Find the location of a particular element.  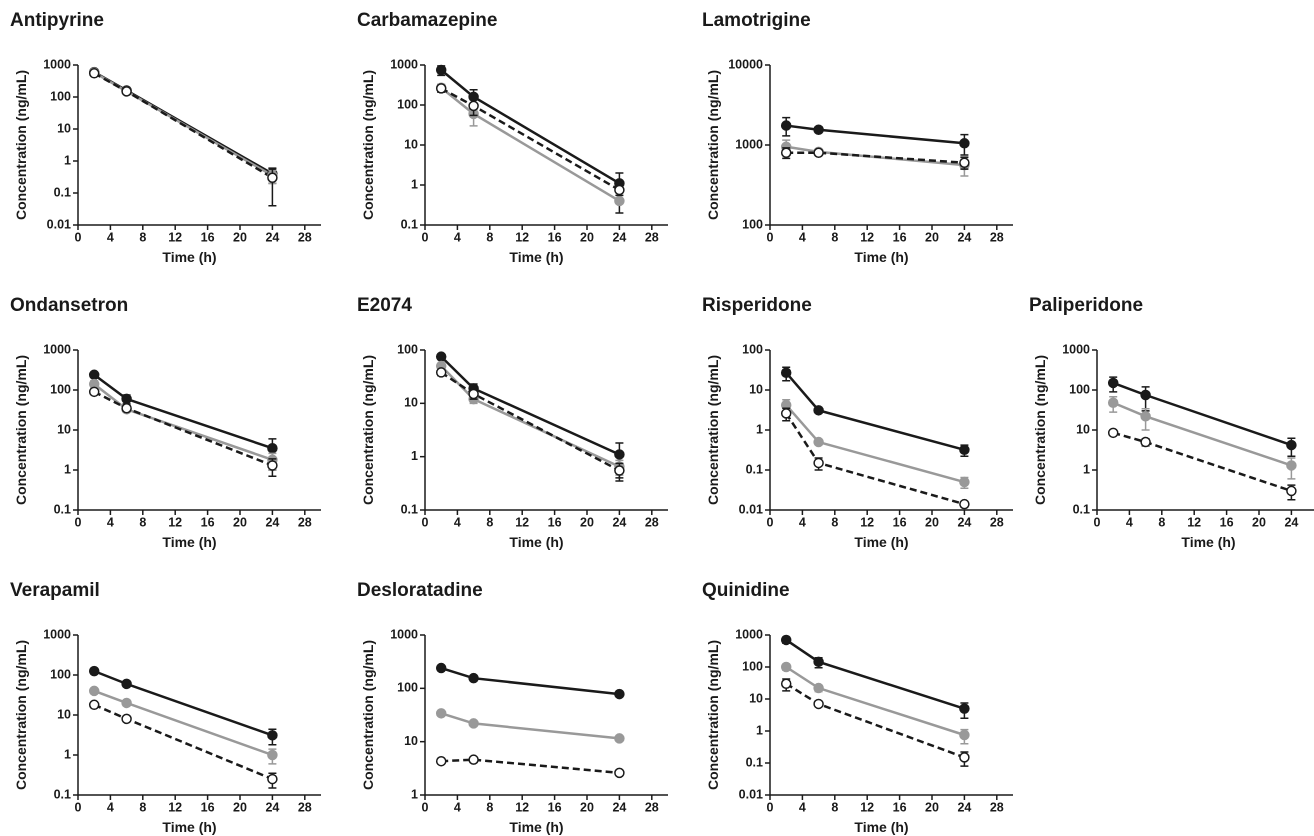

y-tick-label: 10000 is located at coordinates (745, 64).